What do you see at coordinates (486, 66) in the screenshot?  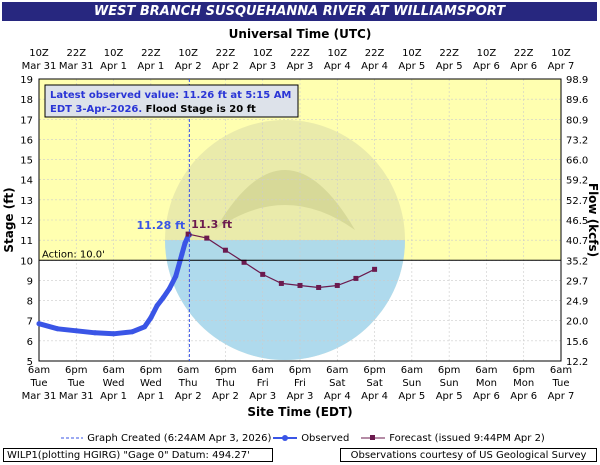 I see `utc-tick-label: Apr 6` at bounding box center [486, 66].